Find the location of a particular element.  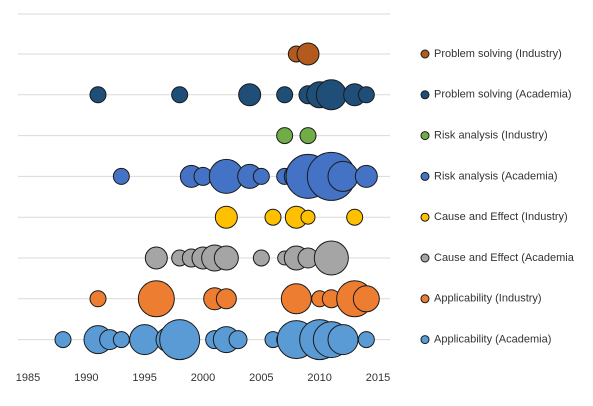

x-tick-label: 2010 is located at coordinates (319, 378).